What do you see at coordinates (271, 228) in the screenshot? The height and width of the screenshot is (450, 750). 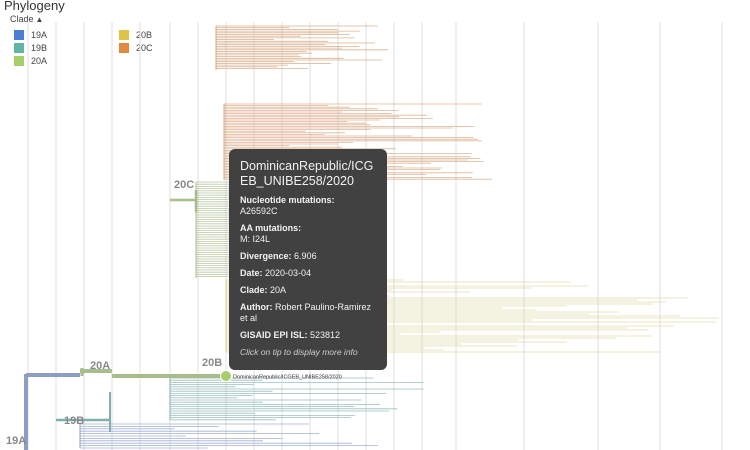 I see `tooltip-aa-label: AA mutations:` at bounding box center [271, 228].